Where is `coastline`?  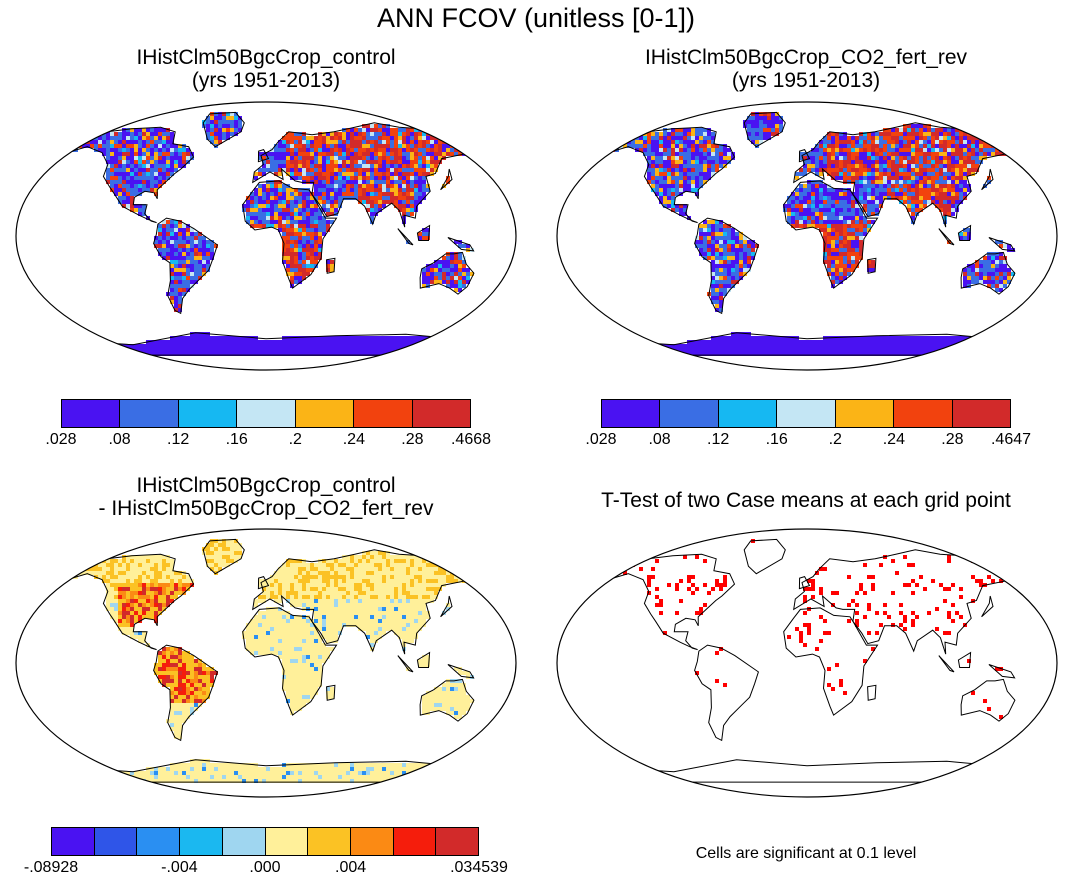
coastline is located at coordinates (764, 129).